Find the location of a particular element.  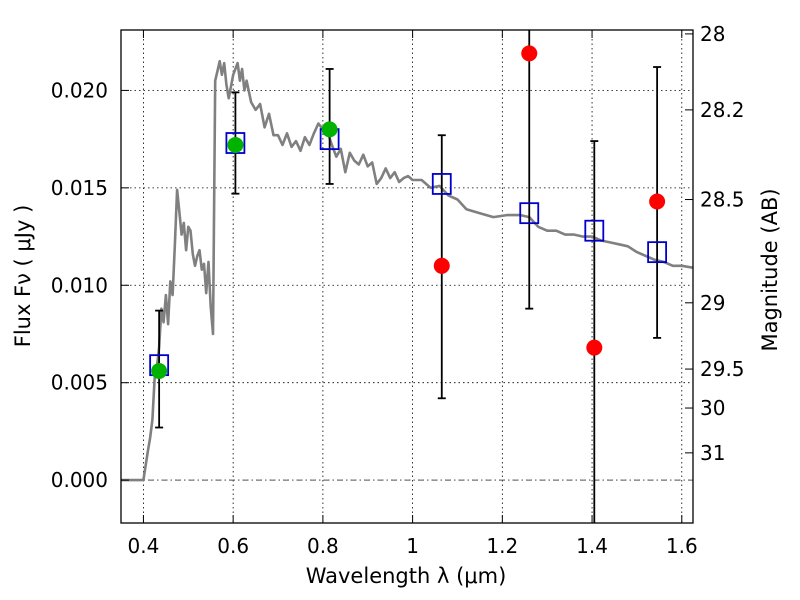

right-tick-label: 30 is located at coordinates (712, 408).